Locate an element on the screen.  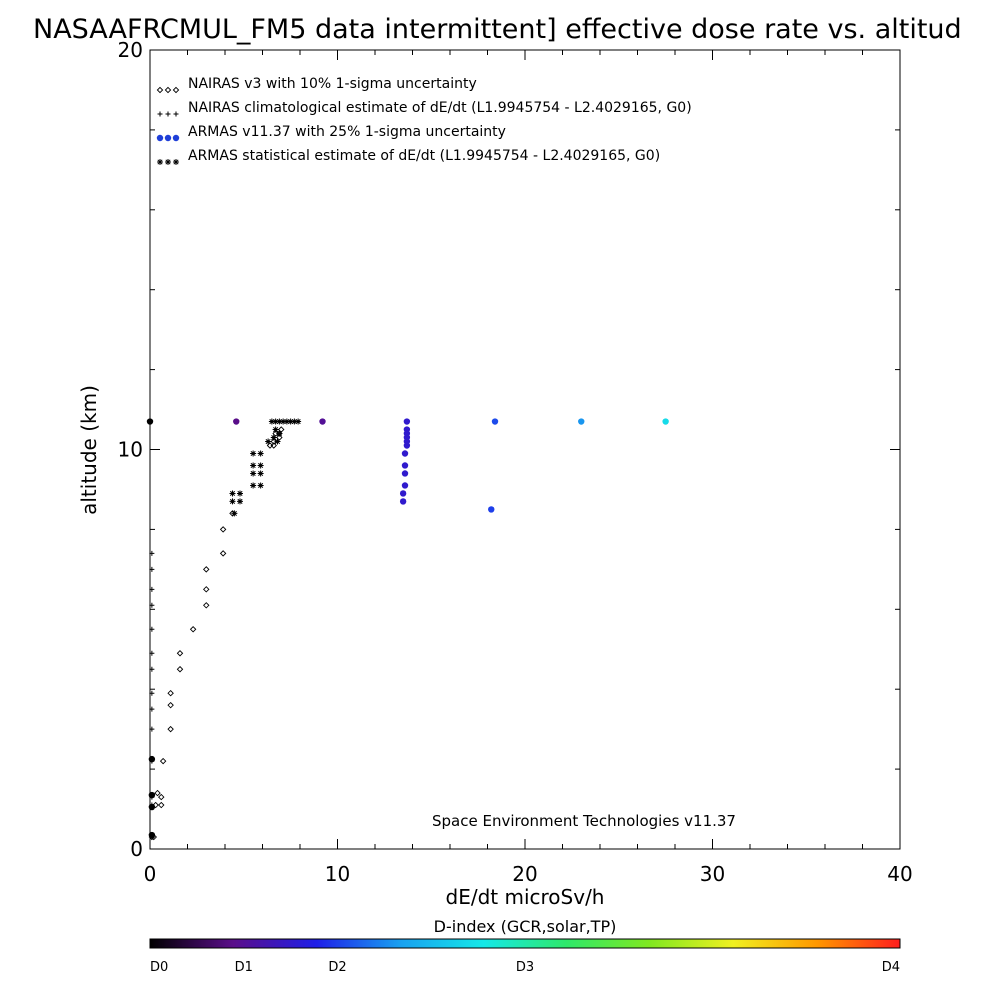
series-star is located at coordinates (265, 467).